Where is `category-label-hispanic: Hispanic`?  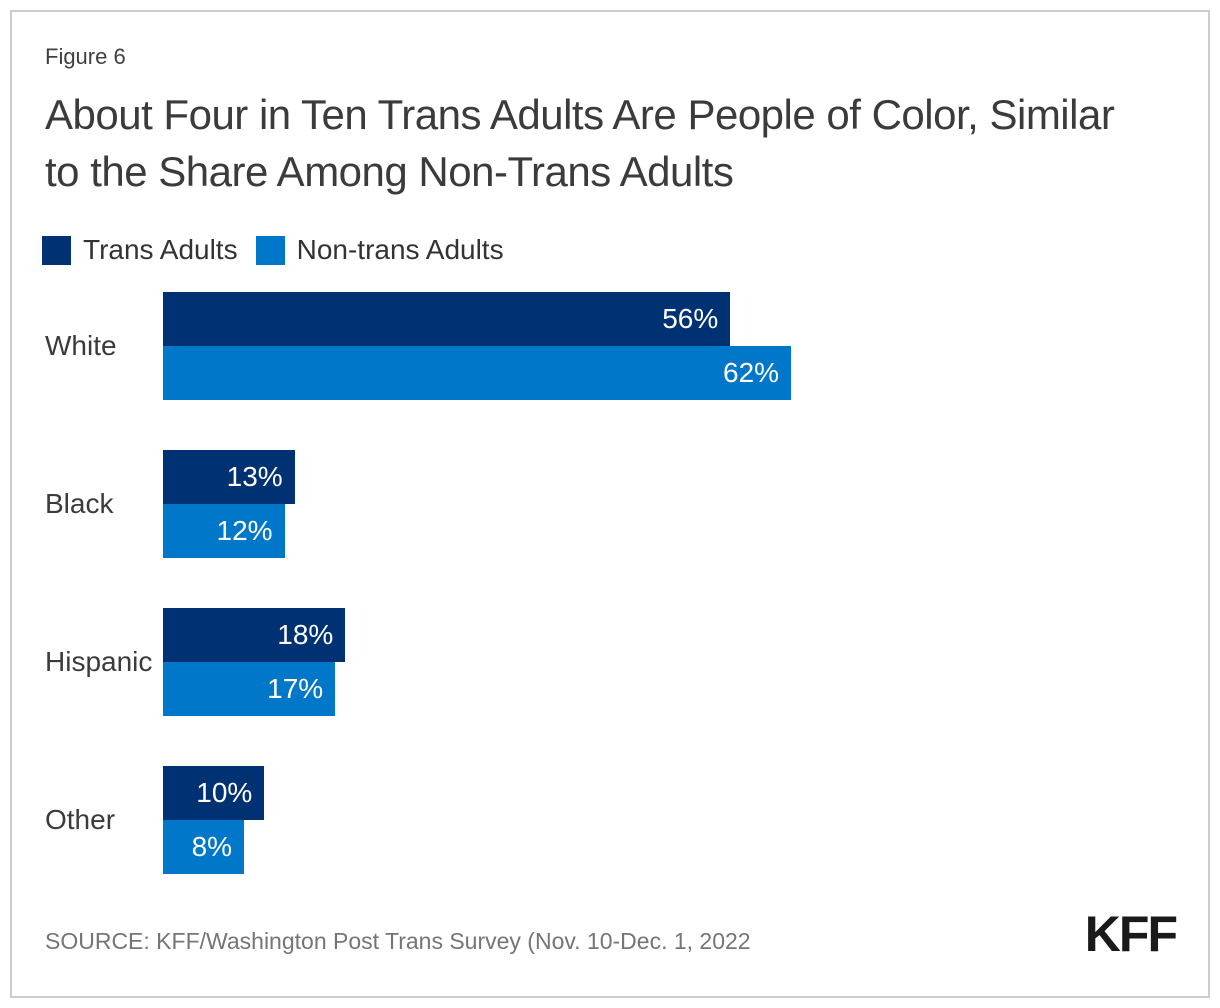 category-label-hispanic: Hispanic is located at coordinates (99, 661).